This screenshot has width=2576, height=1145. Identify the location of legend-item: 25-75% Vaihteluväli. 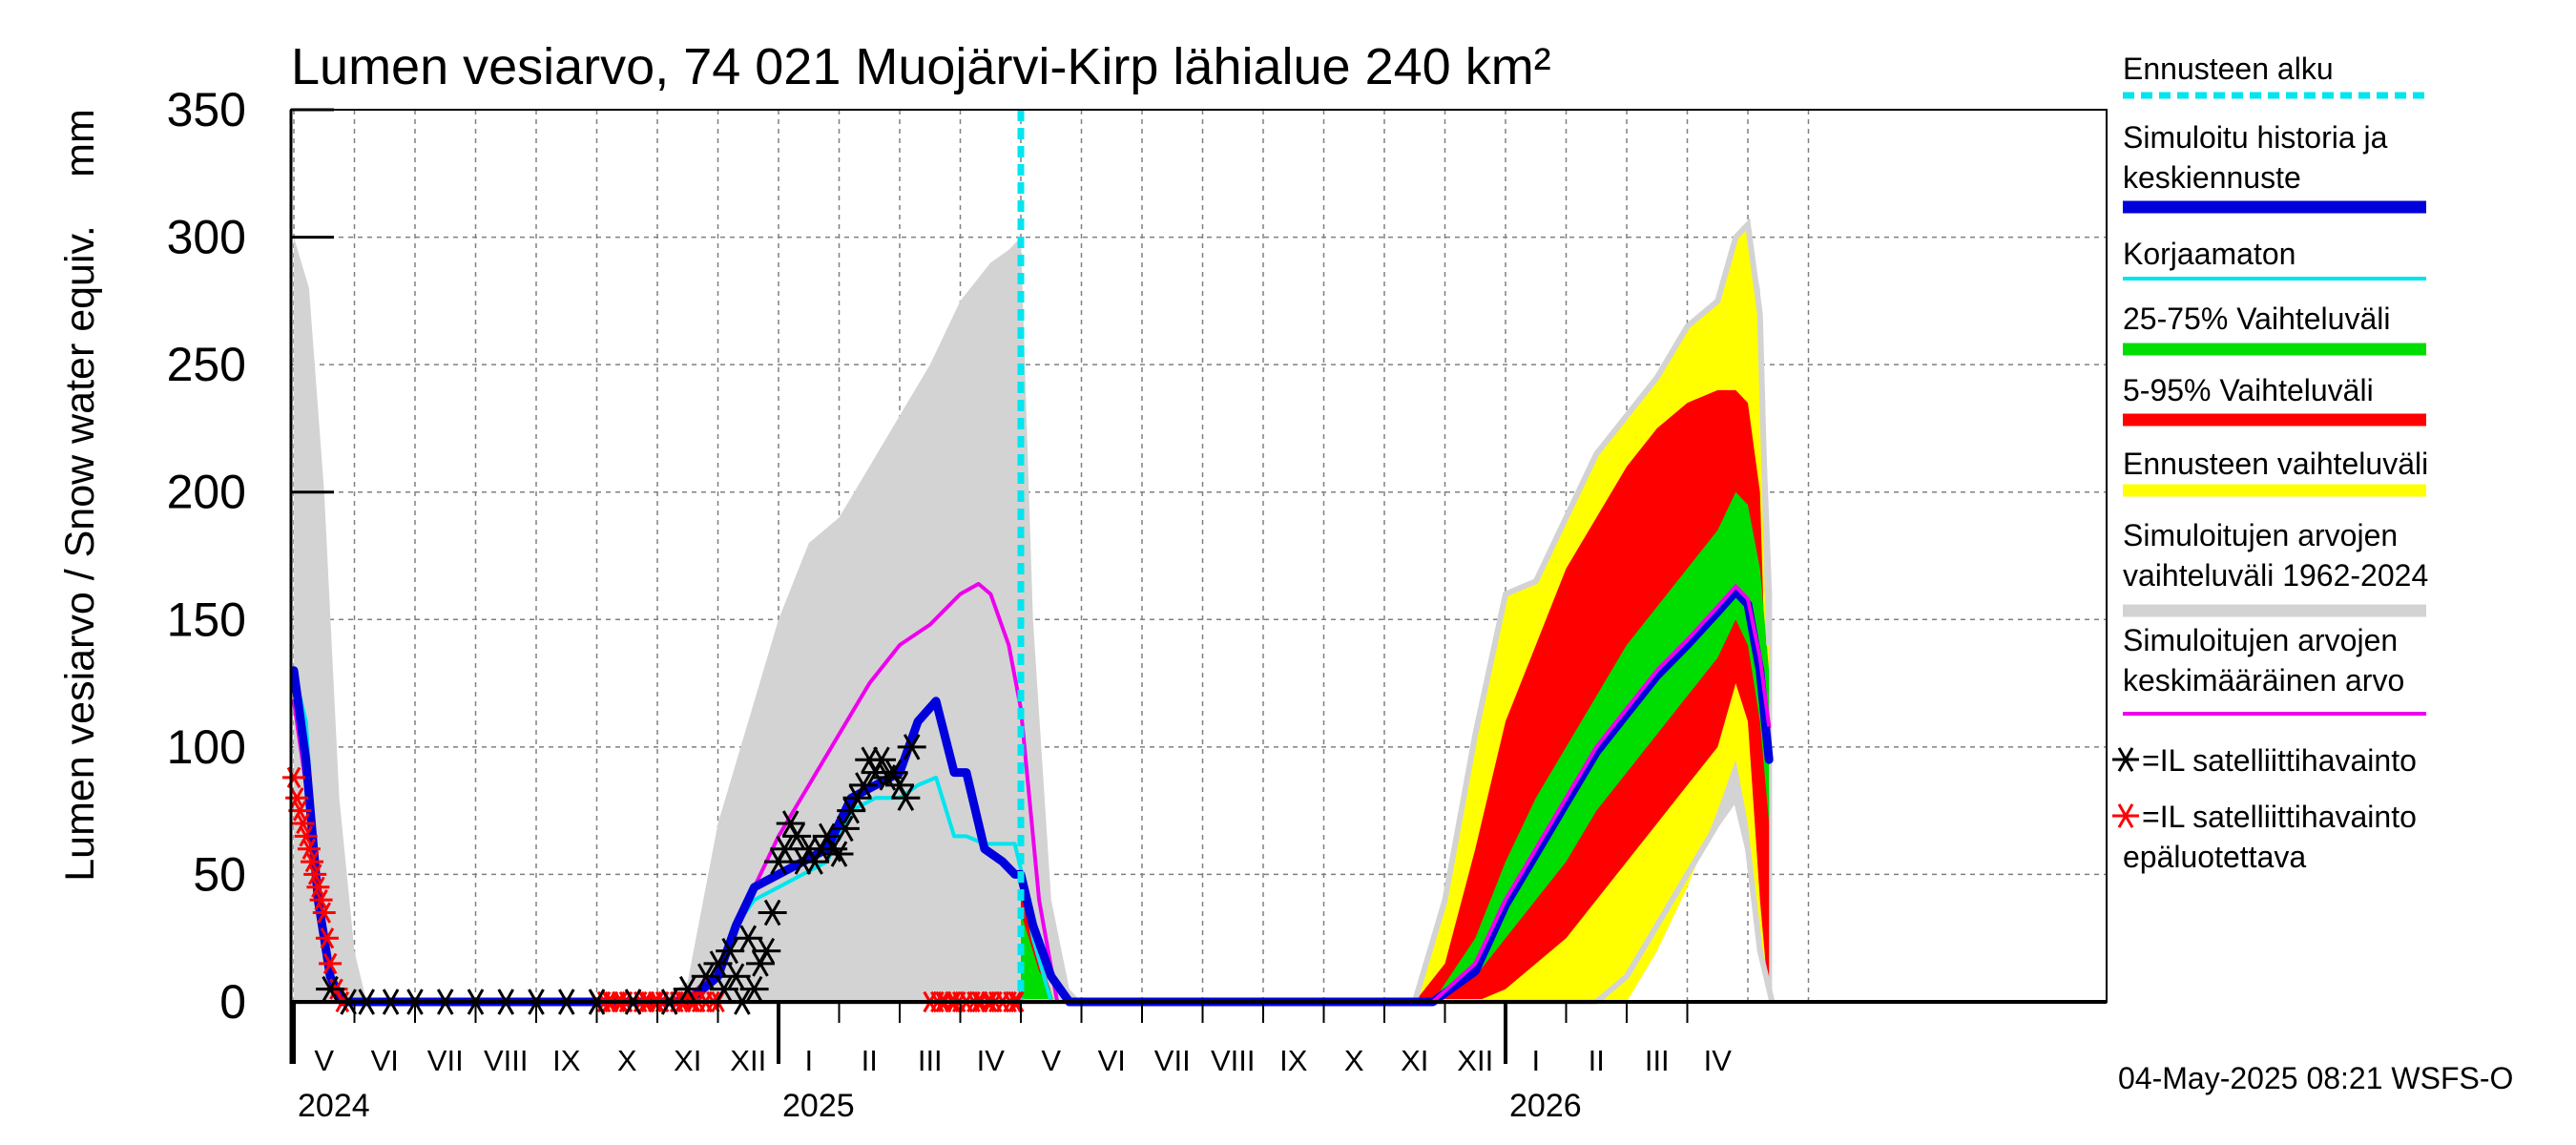
(2274, 329).